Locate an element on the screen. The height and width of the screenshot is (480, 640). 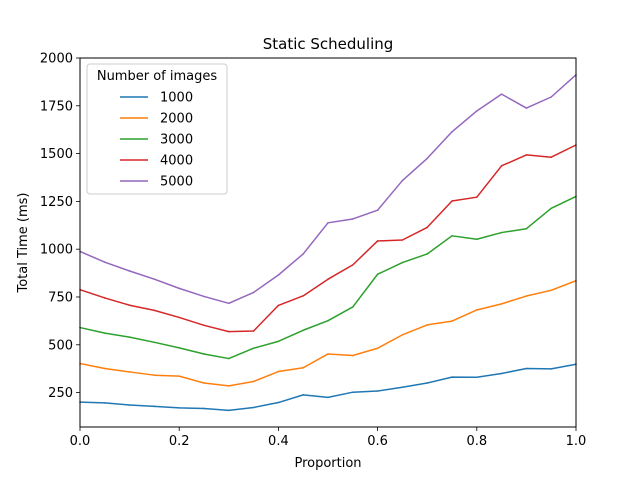
y-axis: 250 500 750 1000 1250 1500 1750 2000 is located at coordinates (60, 226).